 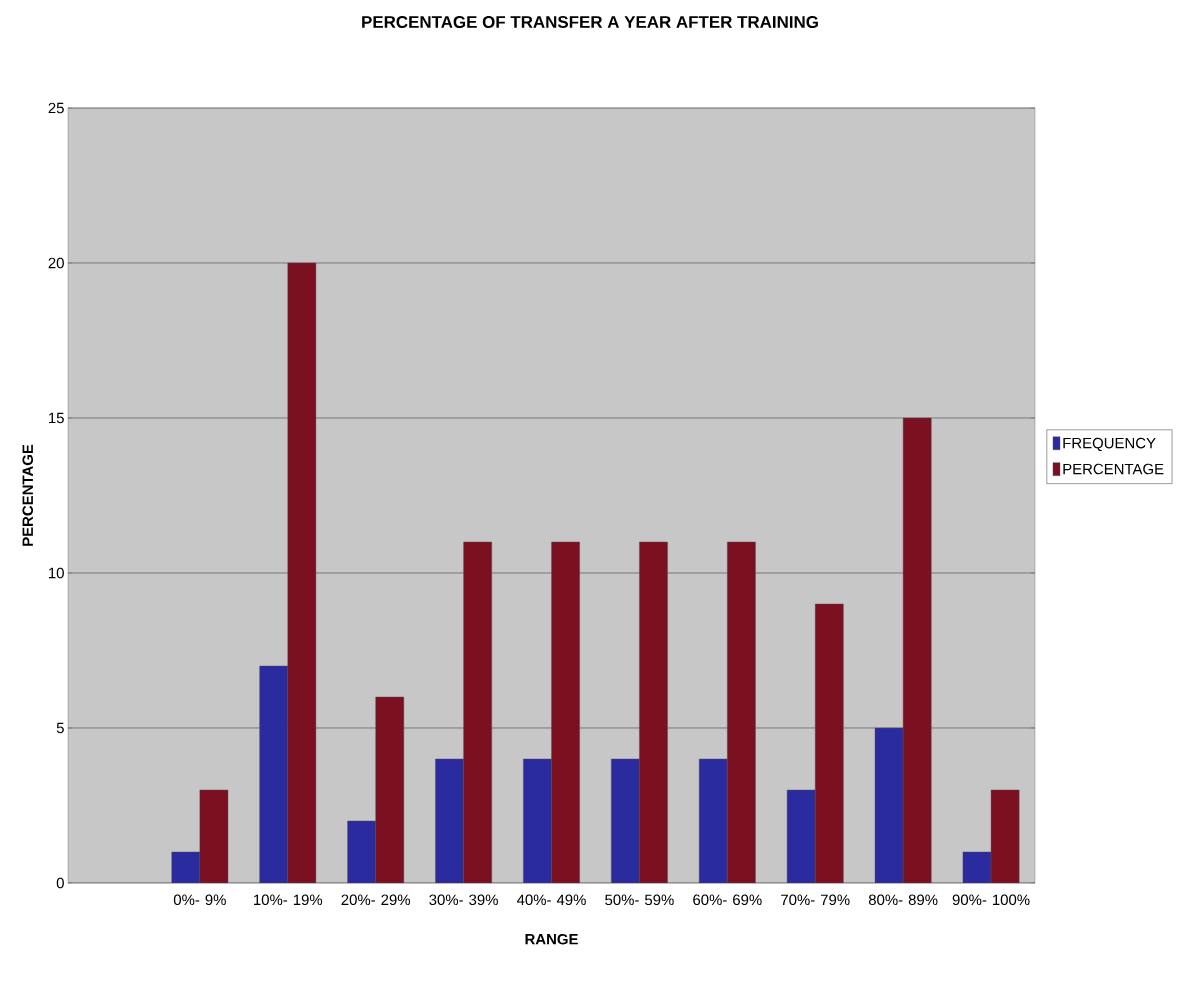 I want to click on y-tick-label: 25, so click(x=56, y=108).